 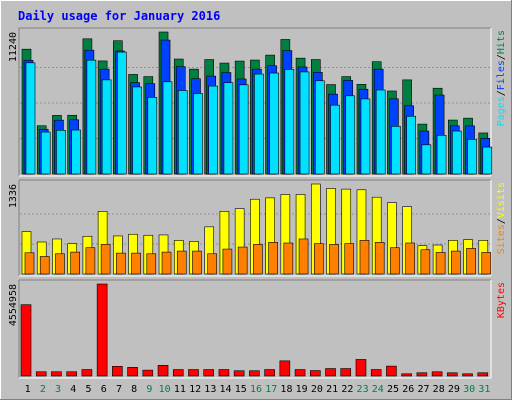 I want to click on day-label-1: 1, so click(x=28, y=389).